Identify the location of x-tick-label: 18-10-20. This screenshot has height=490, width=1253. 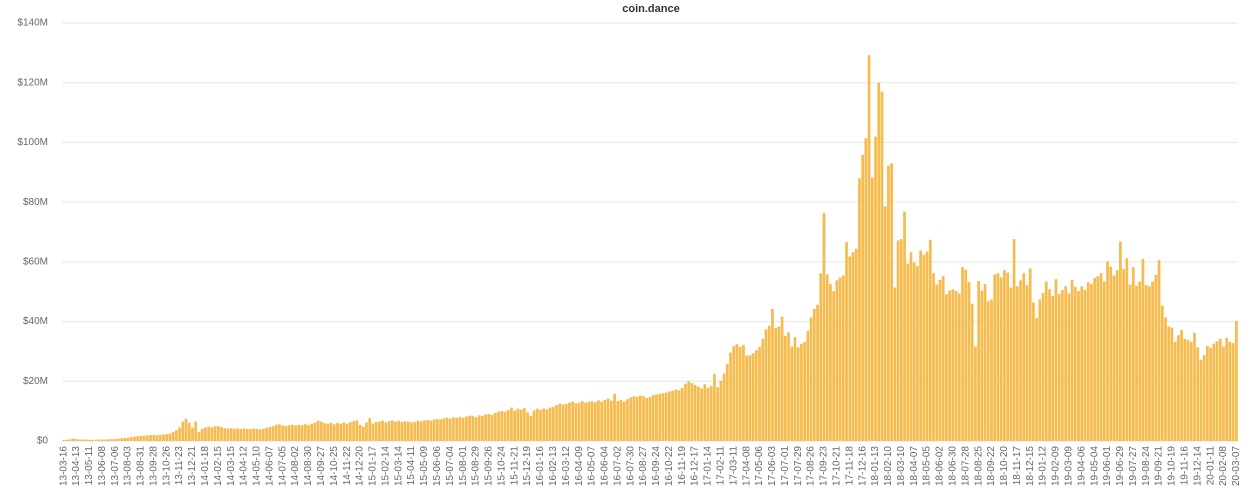
(1004, 466).